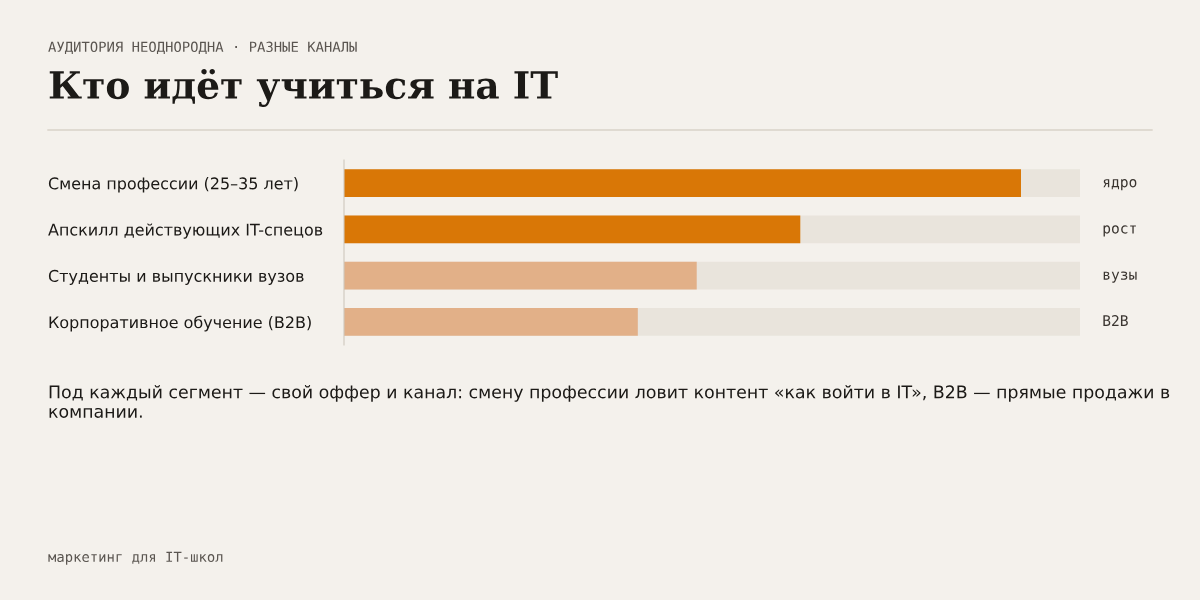  I want to click on text: B2B, so click(1115, 320).